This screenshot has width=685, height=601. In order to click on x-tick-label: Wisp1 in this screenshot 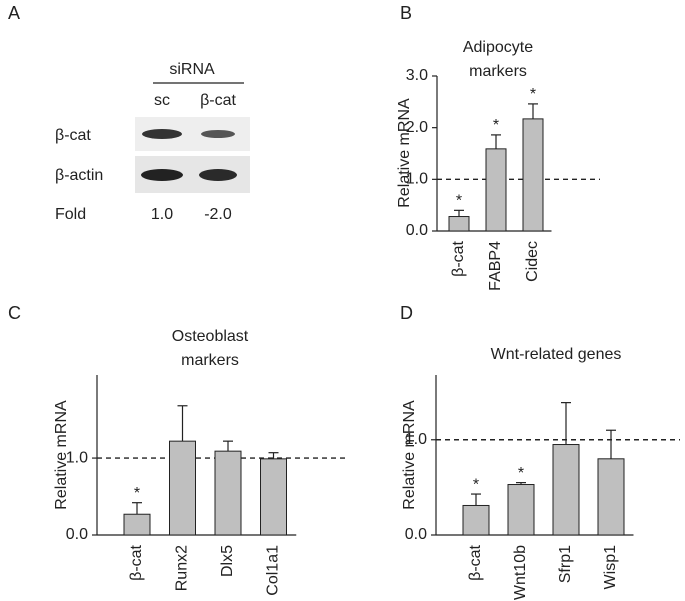, I will do `click(610, 567)`.